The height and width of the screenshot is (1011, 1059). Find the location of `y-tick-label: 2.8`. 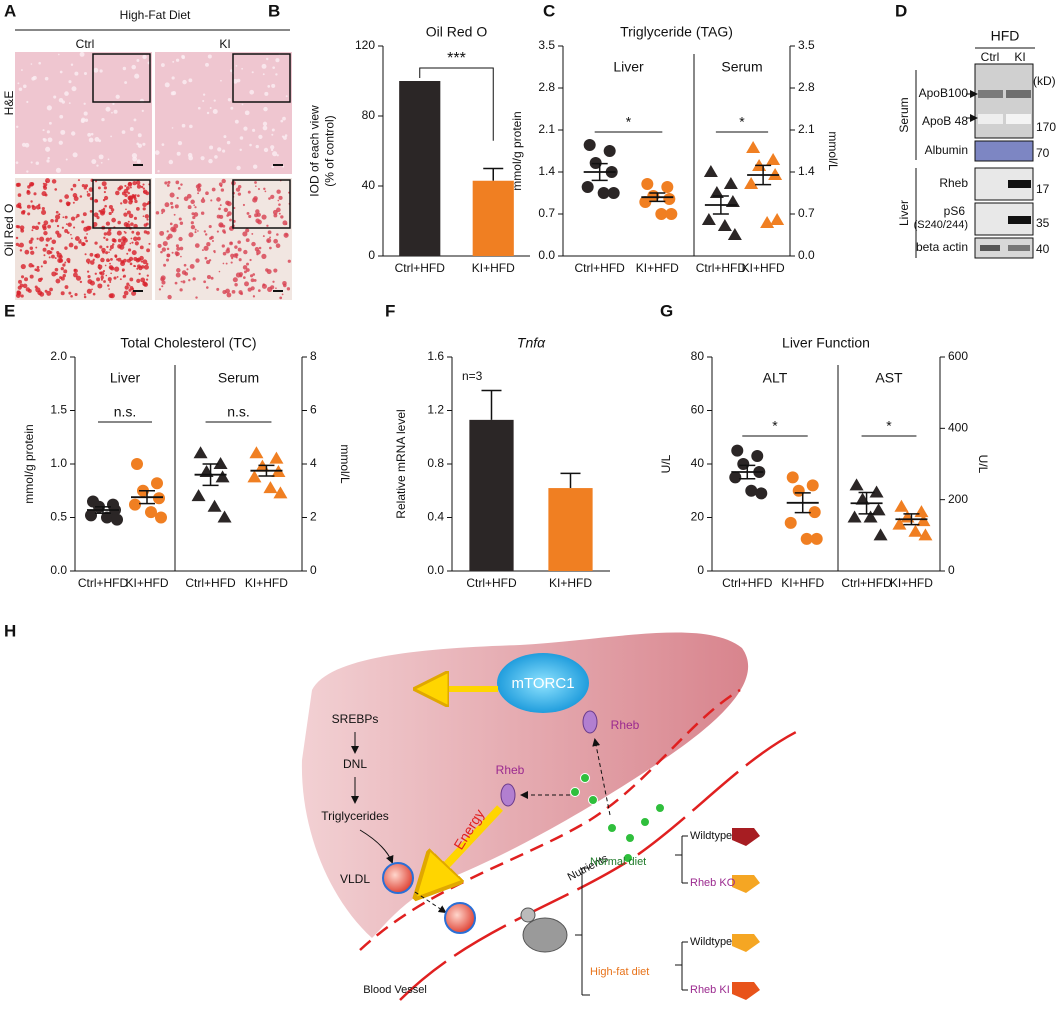

y-tick-label: 2.8 is located at coordinates (546, 87).